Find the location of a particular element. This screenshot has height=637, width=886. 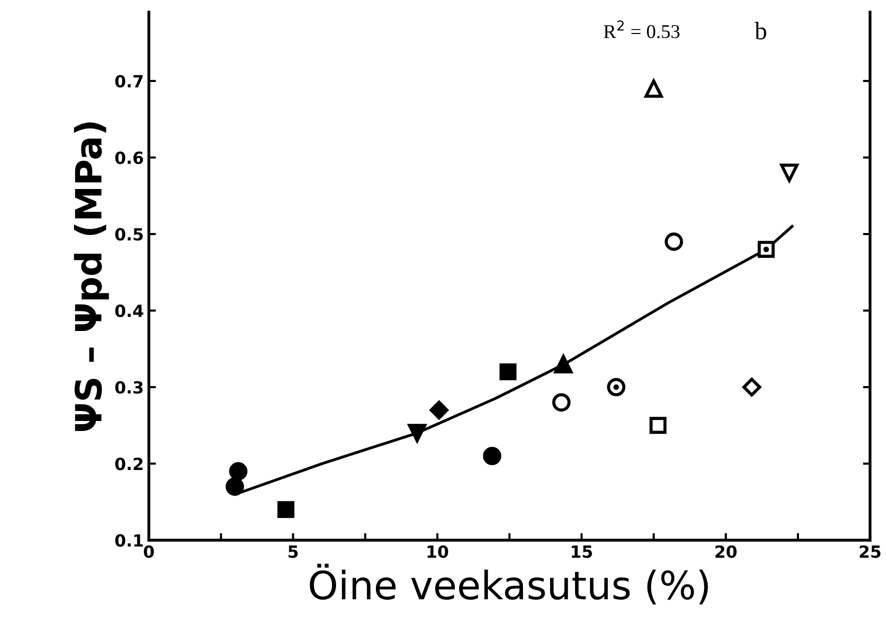

x-tick-label: 5 is located at coordinates (293, 552).